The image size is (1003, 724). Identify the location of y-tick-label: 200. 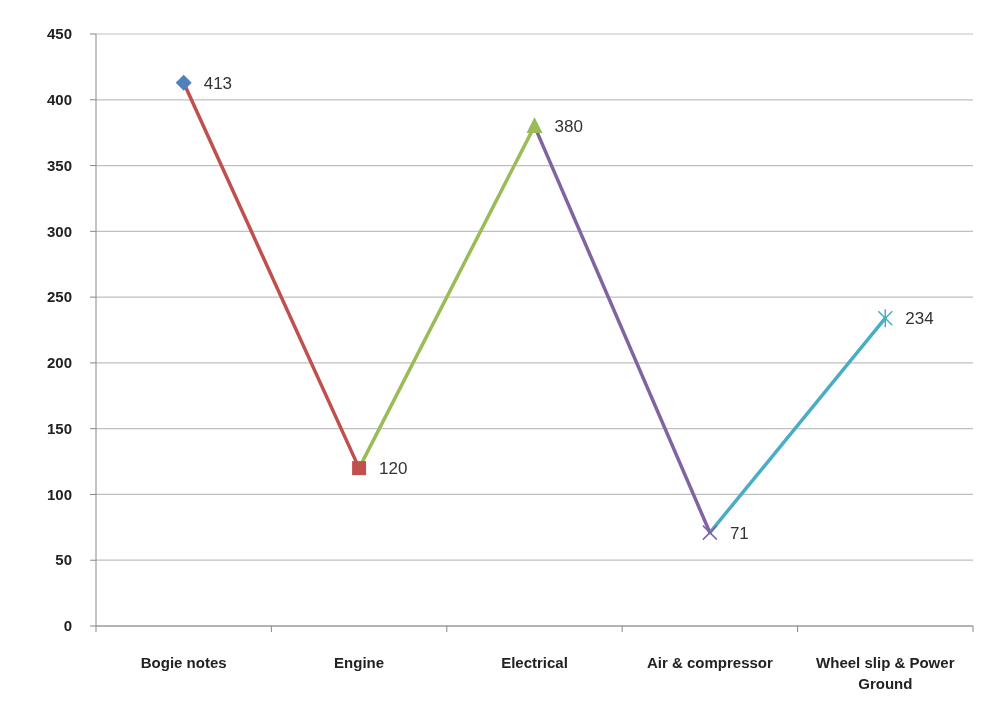
(59, 363).